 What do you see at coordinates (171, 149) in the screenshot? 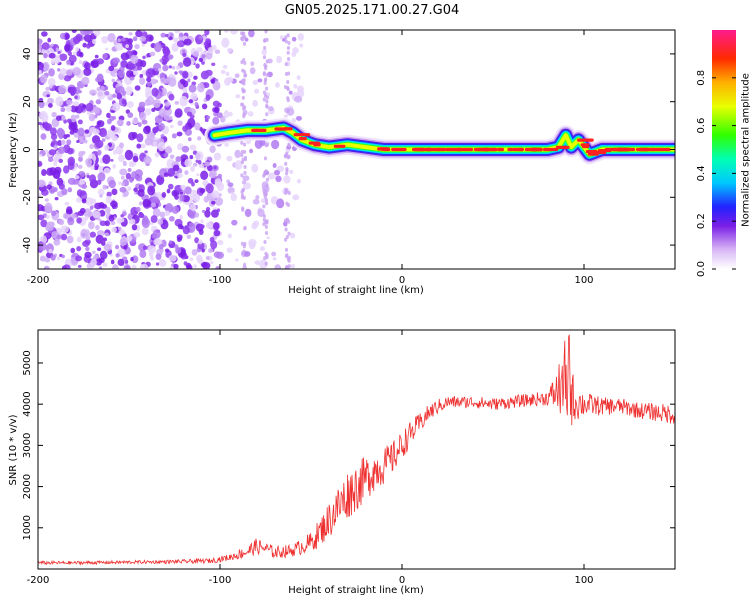
I see `noise-scatter` at bounding box center [171, 149].